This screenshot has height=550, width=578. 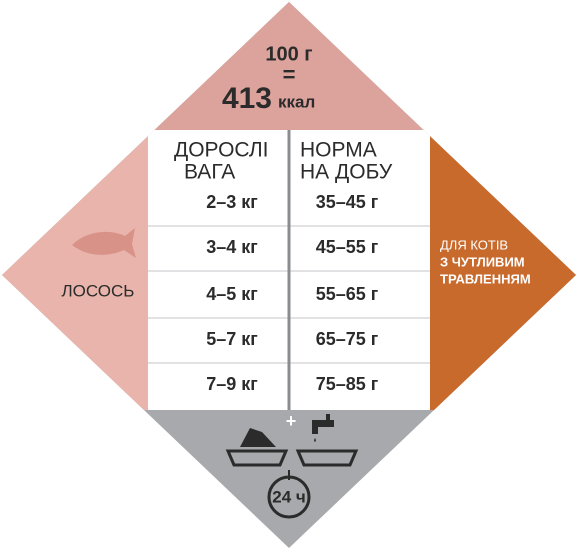 What do you see at coordinates (346, 172) in the screenshot?
I see `col-header: НА ДОБУ` at bounding box center [346, 172].